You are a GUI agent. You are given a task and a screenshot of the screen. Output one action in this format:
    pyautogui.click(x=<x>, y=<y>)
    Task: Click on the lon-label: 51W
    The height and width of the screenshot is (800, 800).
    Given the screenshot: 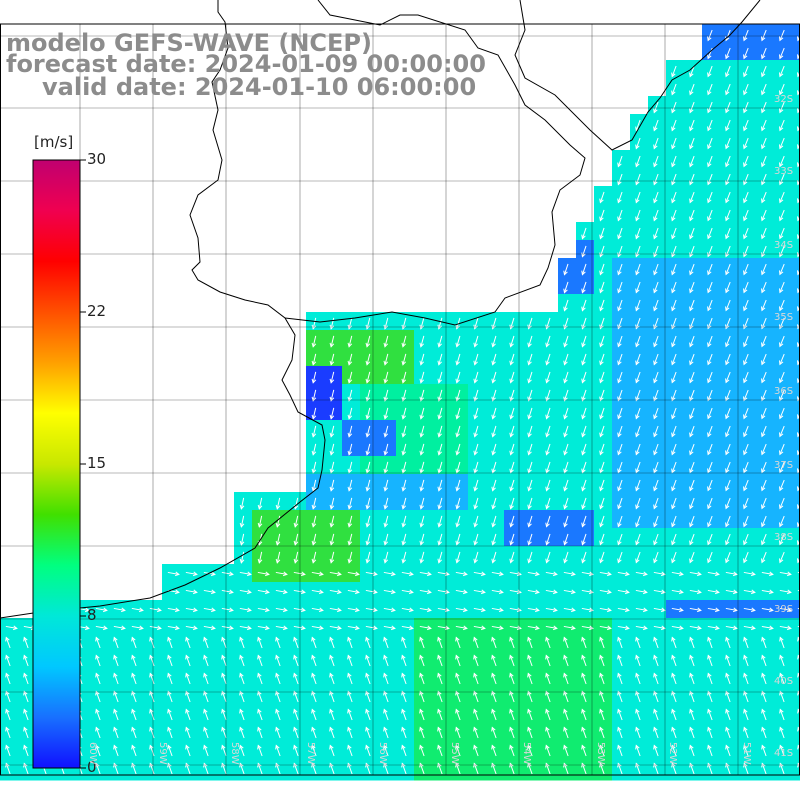 What is the action you would take?
    pyautogui.click(x=746, y=753)
    